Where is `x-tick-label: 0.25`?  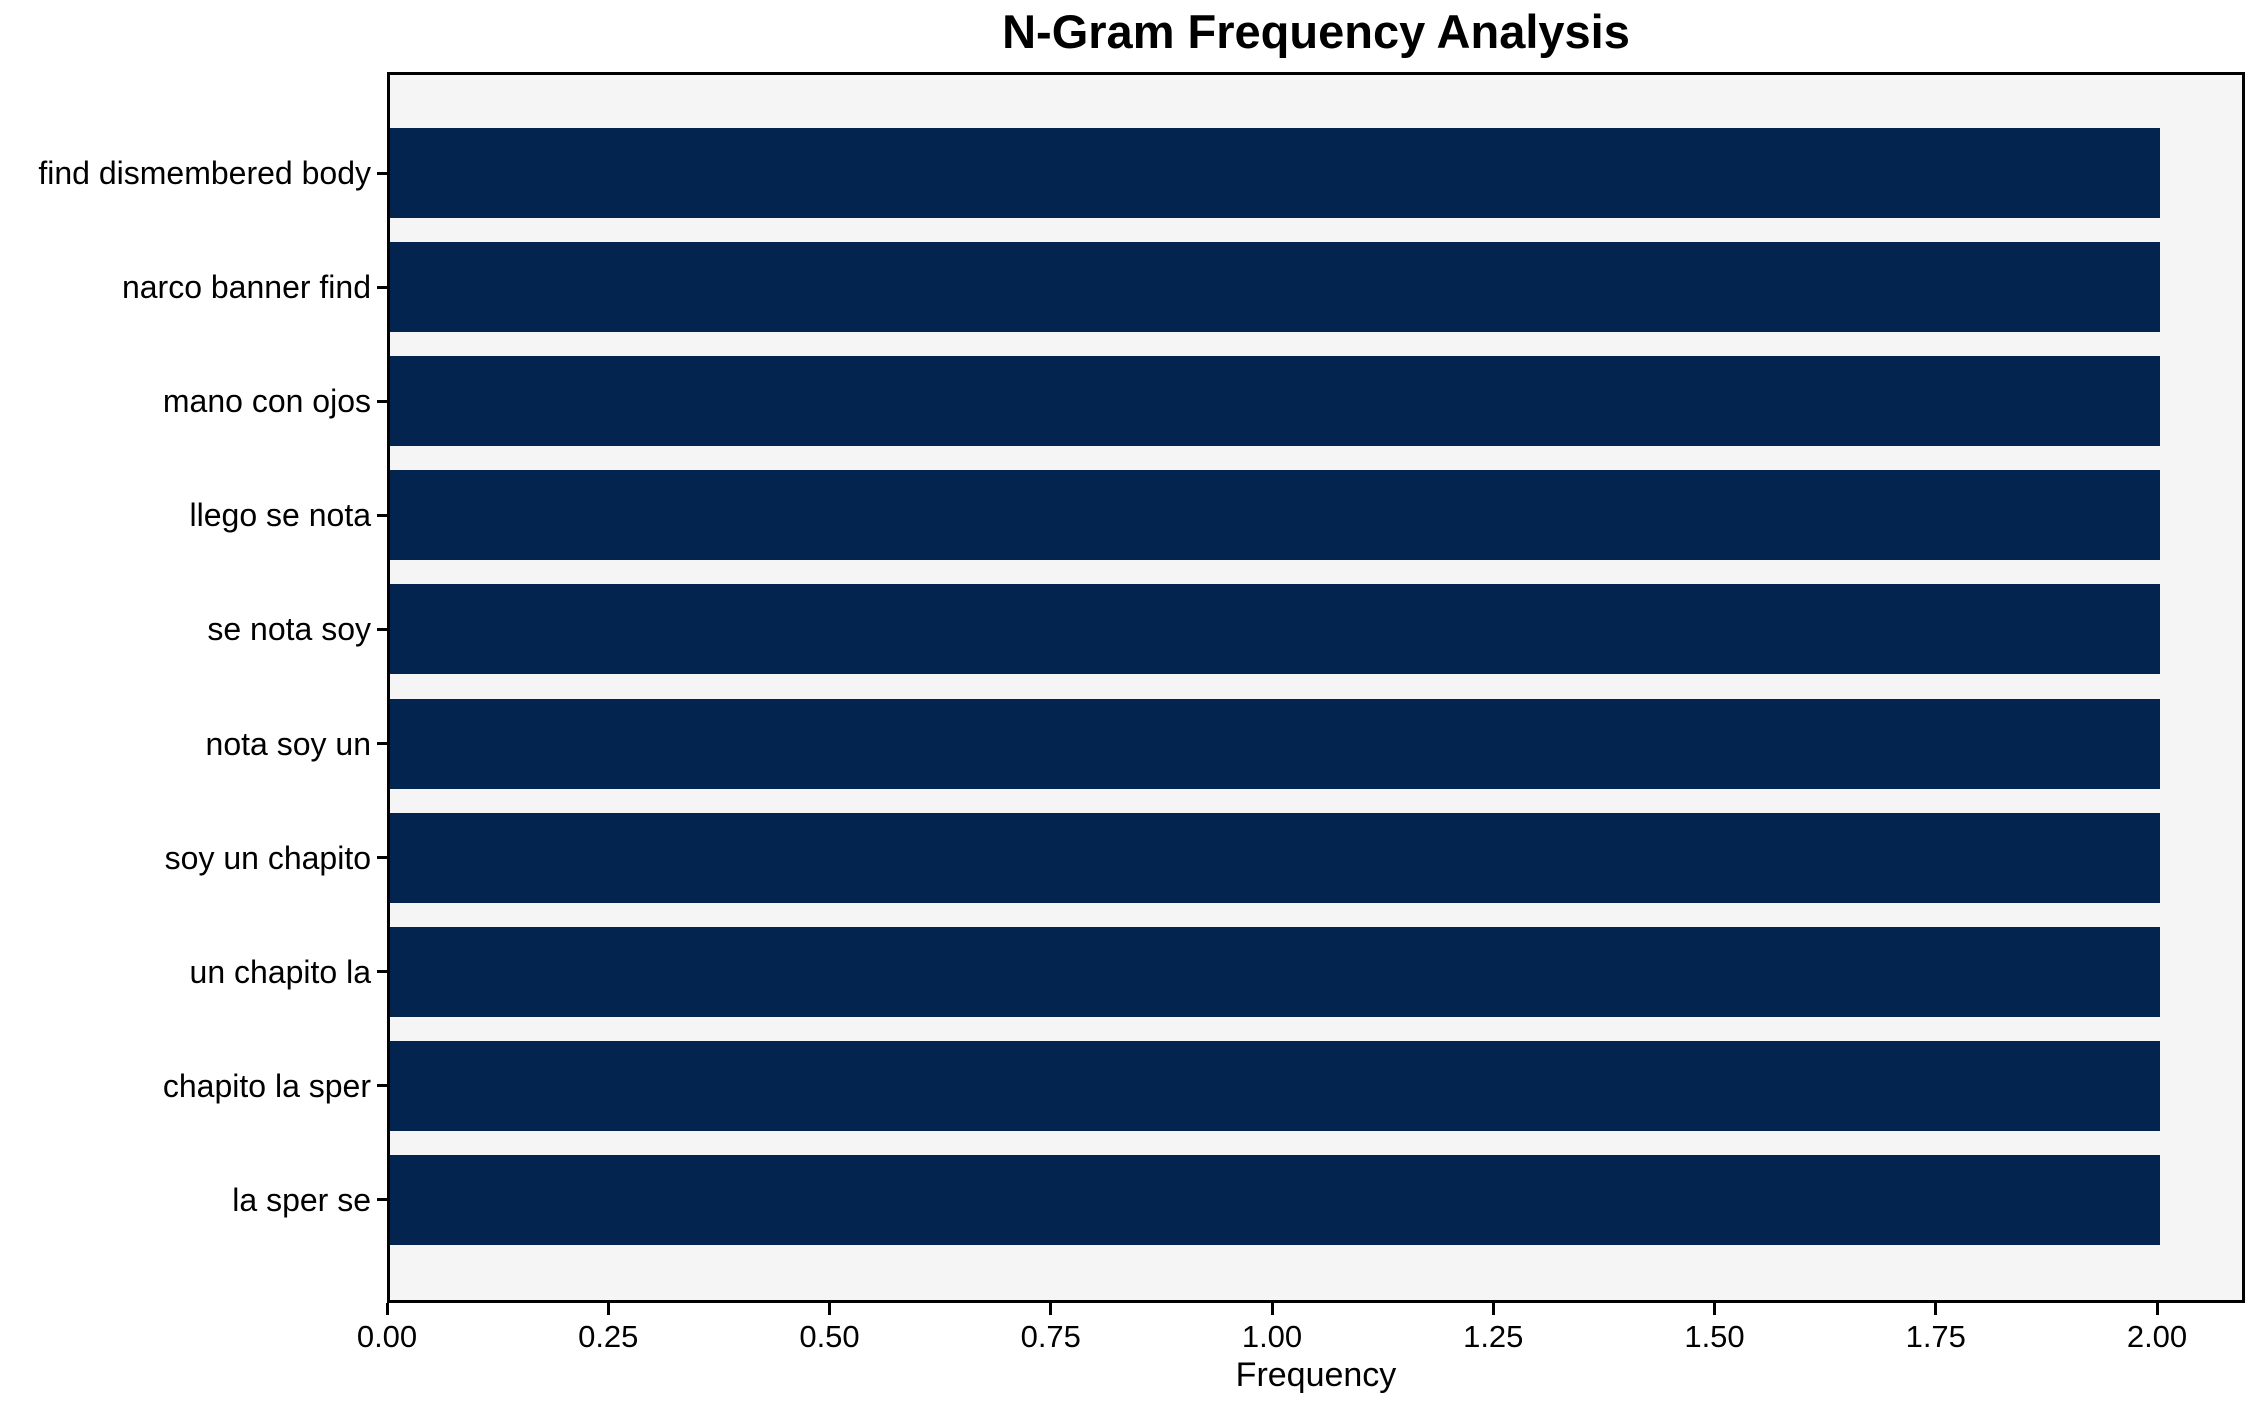
x-tick-label: 0.25 is located at coordinates (608, 1336).